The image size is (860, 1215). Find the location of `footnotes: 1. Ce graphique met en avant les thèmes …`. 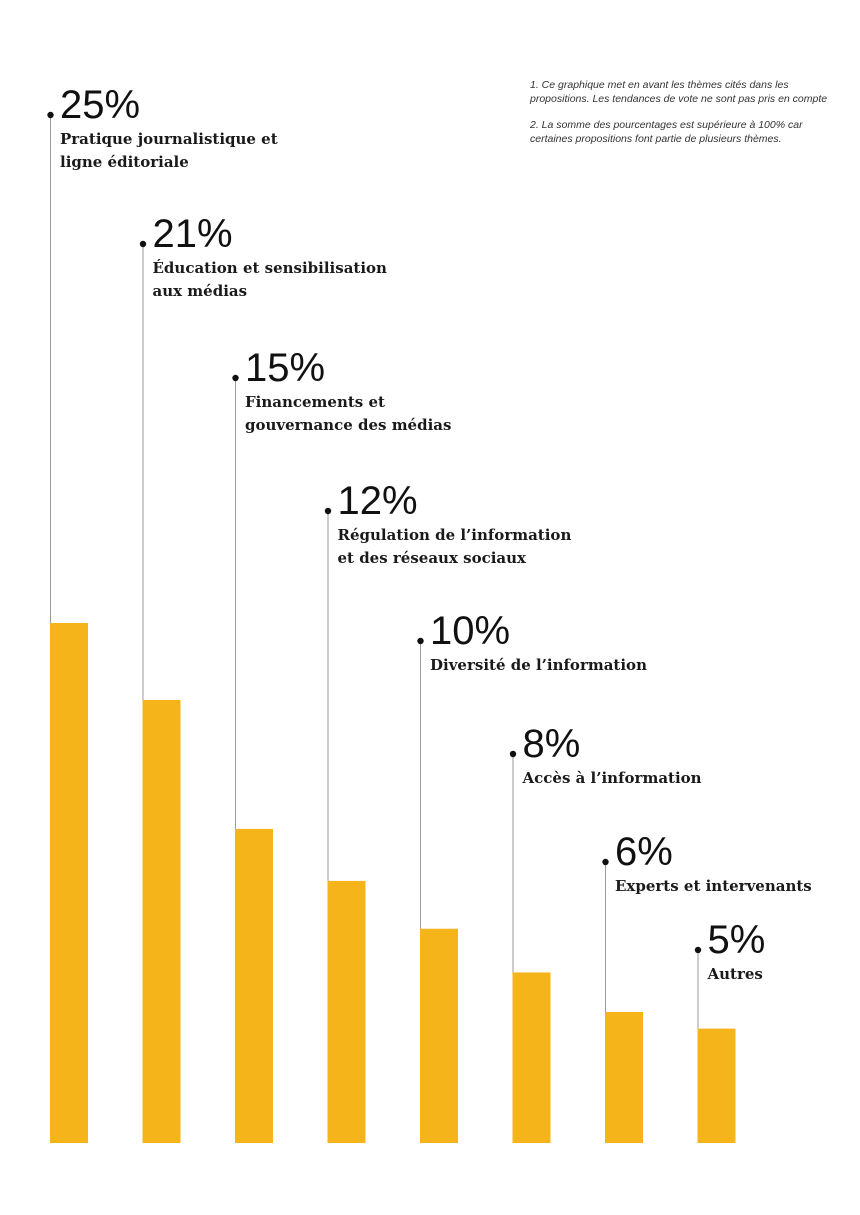

footnotes: 1. Ce graphique met en avant les thèmes … is located at coordinates (680, 119).